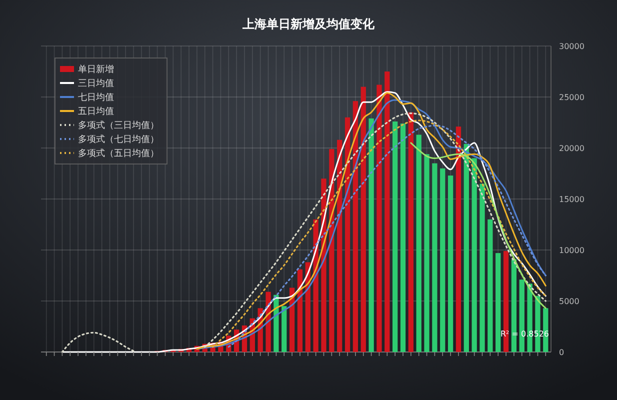  Describe the element at coordinates (118, 126) in the screenshot. I see `legend-label: 多项式（三日均值）` at that location.